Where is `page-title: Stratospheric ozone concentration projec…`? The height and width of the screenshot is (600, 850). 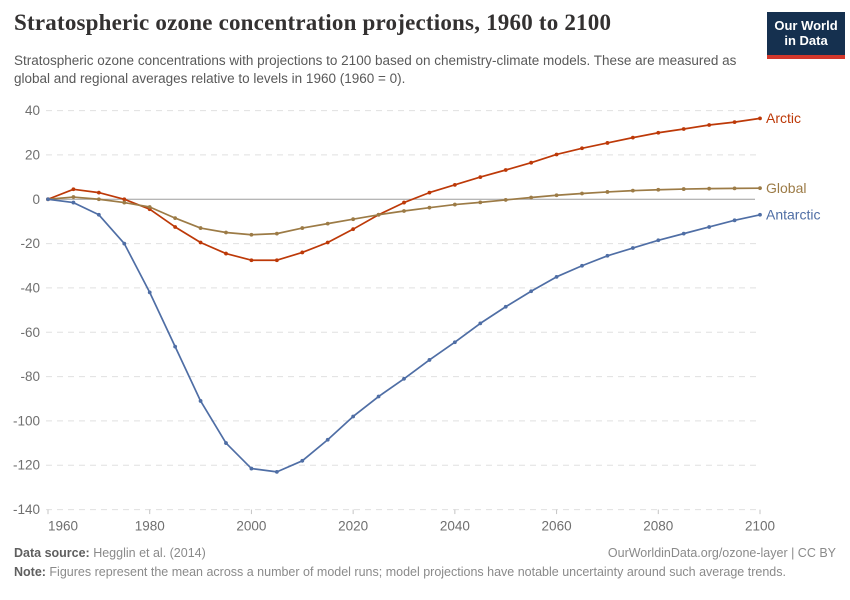
page-title: Stratospheric ozone concentration projec… is located at coordinates (313, 22).